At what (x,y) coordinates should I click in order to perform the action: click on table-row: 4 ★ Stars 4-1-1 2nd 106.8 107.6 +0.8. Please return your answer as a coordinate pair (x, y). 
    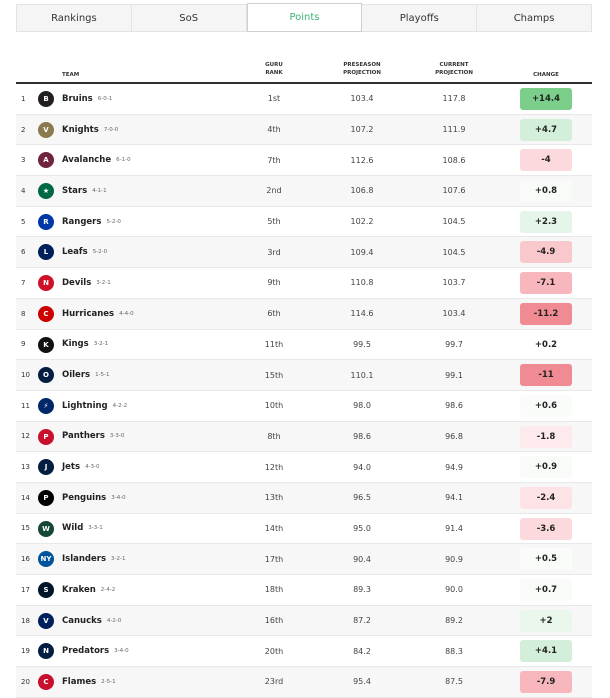
    Looking at the image, I should click on (304, 191).